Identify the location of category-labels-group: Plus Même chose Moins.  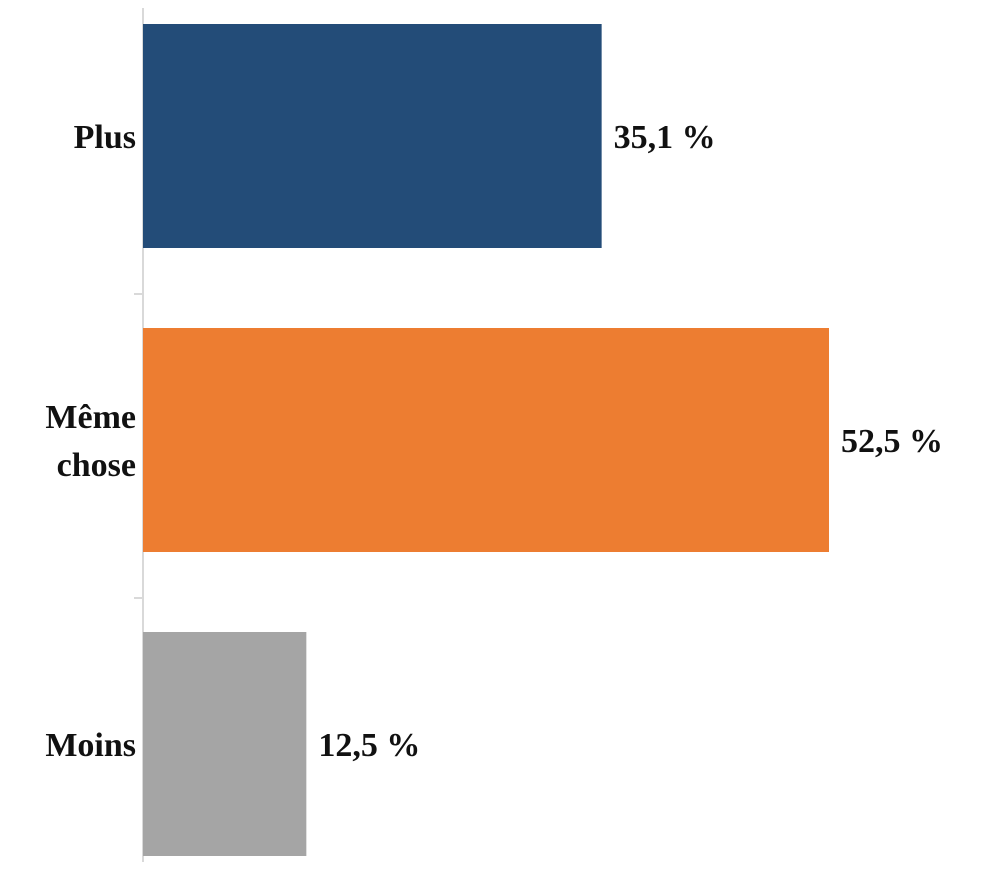
(90, 441).